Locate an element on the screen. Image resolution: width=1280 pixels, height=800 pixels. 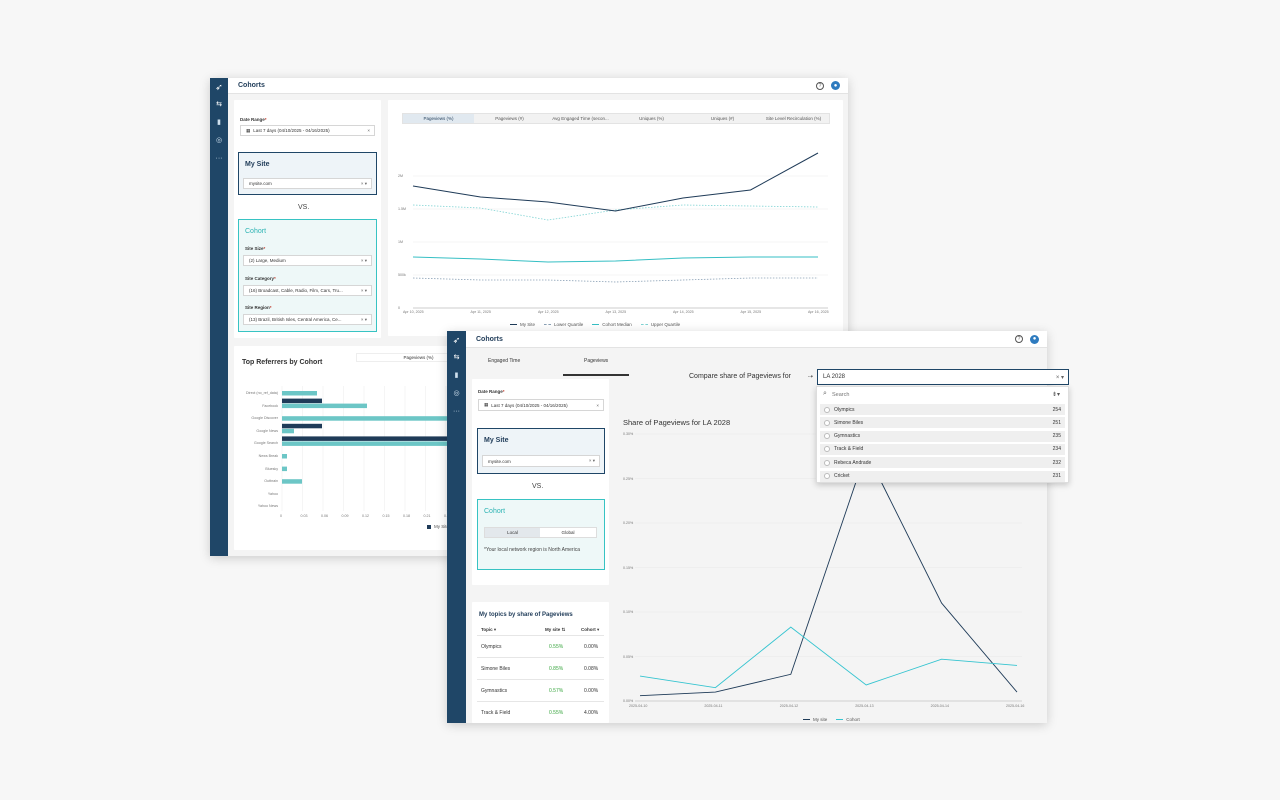
metric-tab: Uniques (#) is located at coordinates (722, 118).